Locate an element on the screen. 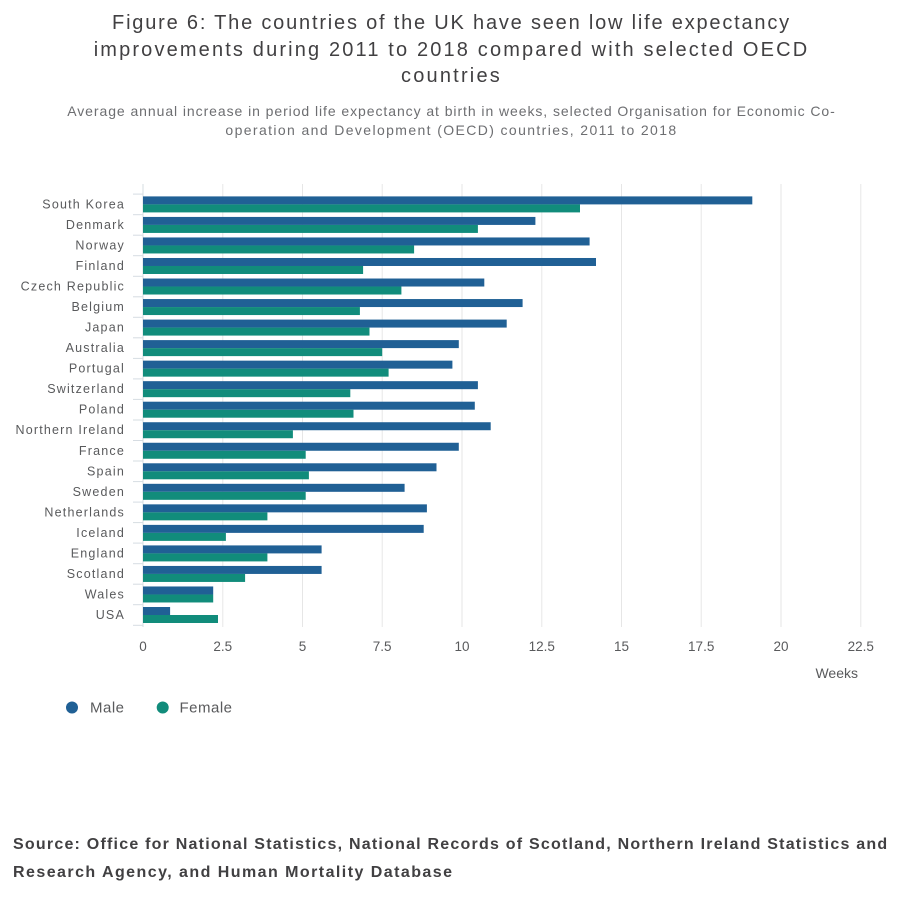 The width and height of the screenshot is (903, 912). svg-text: Czech Republic is located at coordinates (73, 287).